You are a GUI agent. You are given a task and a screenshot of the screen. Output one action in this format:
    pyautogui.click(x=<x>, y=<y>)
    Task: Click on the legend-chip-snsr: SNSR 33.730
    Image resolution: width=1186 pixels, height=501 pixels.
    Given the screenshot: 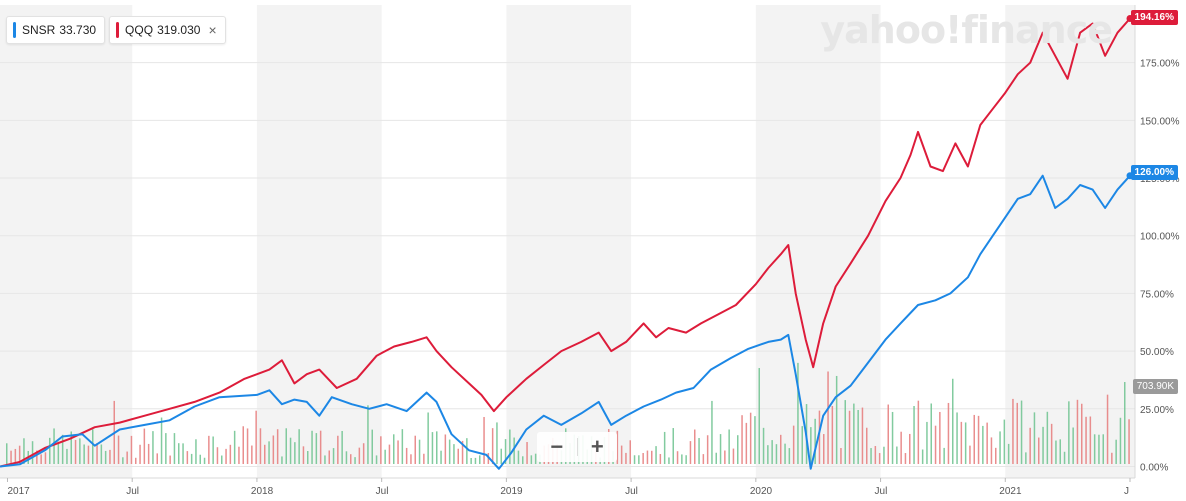 What is the action you would take?
    pyautogui.click(x=56, y=30)
    